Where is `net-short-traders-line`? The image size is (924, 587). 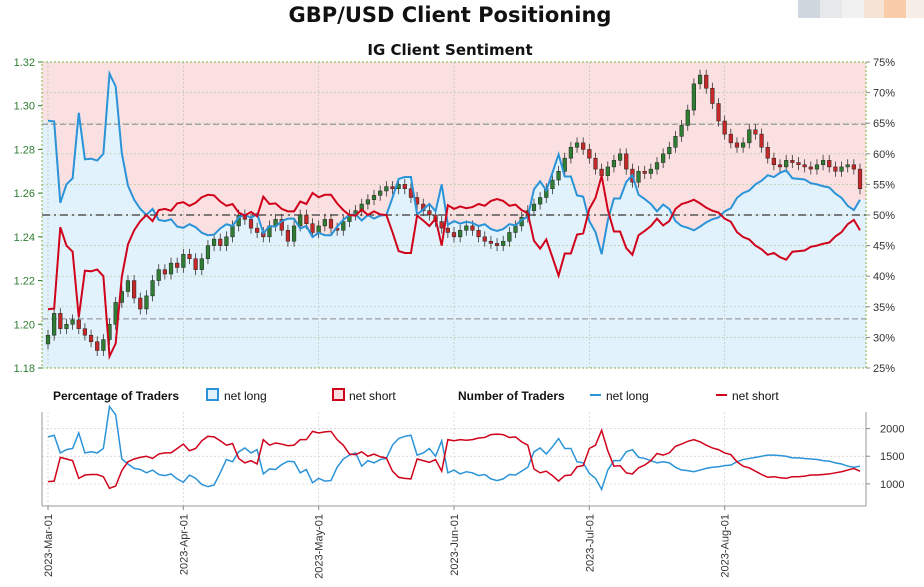
net-short-traders-line is located at coordinates (454, 459).